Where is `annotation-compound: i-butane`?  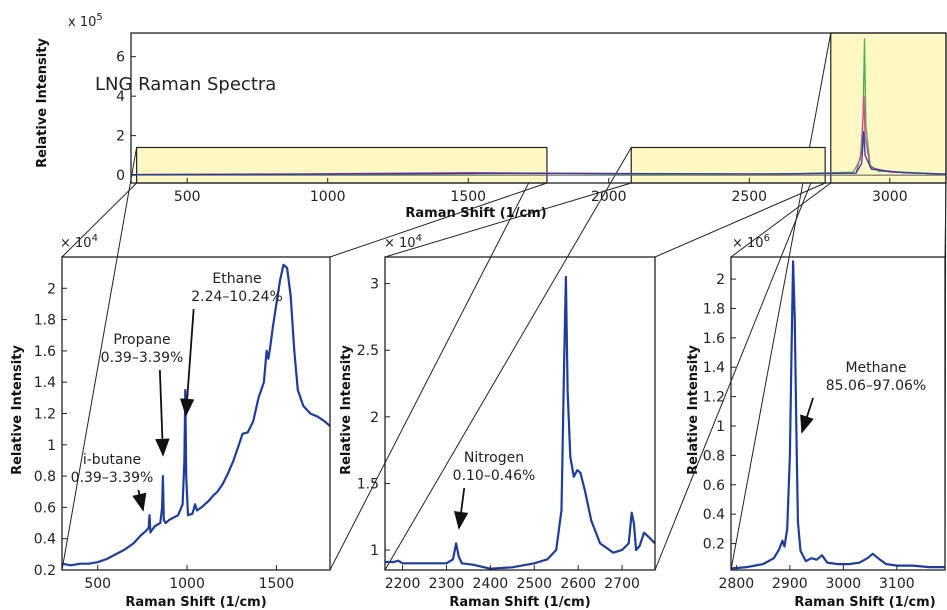
annotation-compound: i-butane is located at coordinates (112, 460).